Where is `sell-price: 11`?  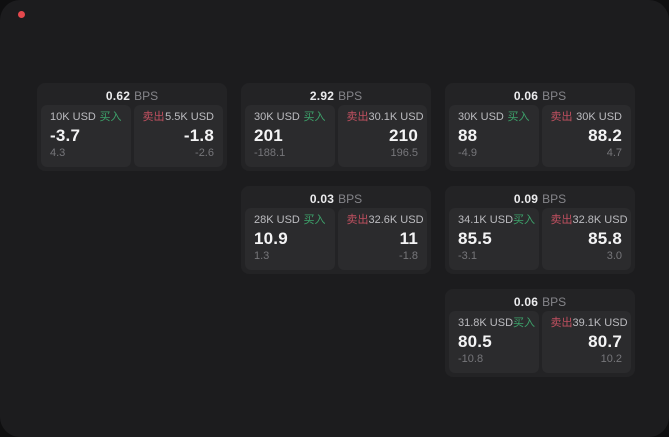 sell-price: 11 is located at coordinates (408, 238).